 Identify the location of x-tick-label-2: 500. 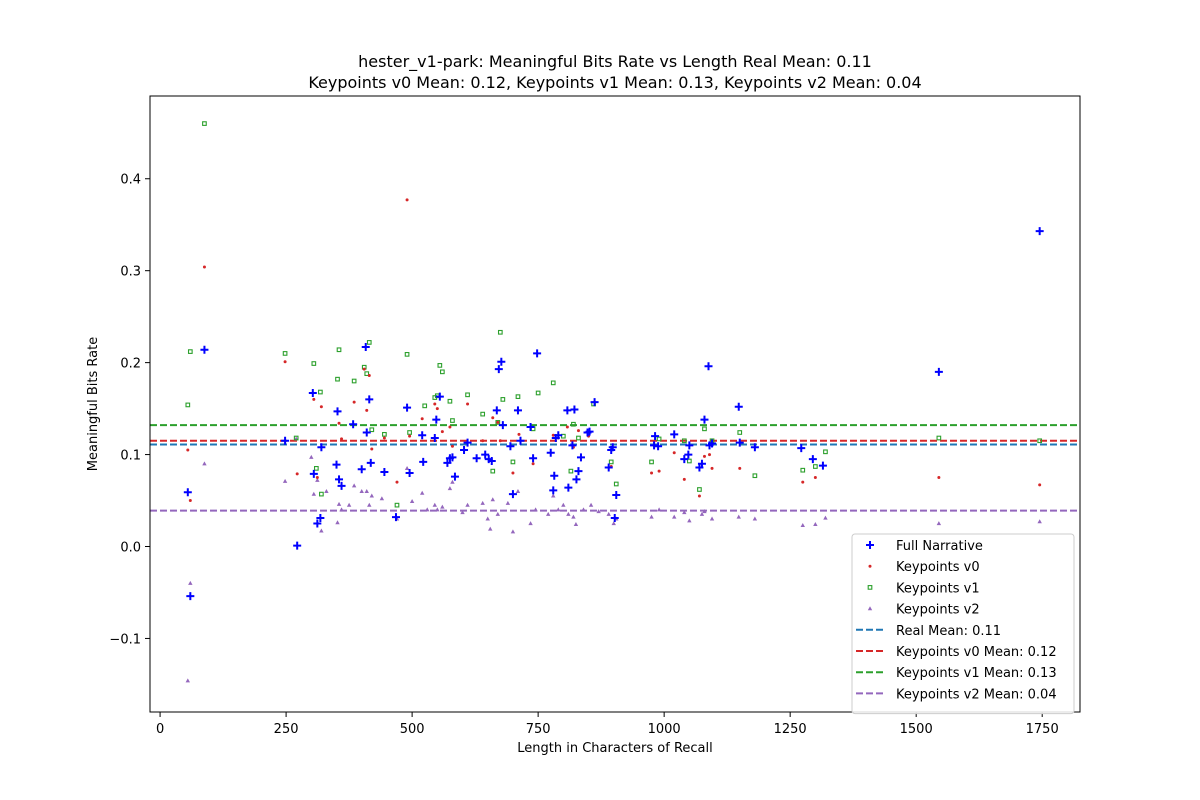
(412, 729).